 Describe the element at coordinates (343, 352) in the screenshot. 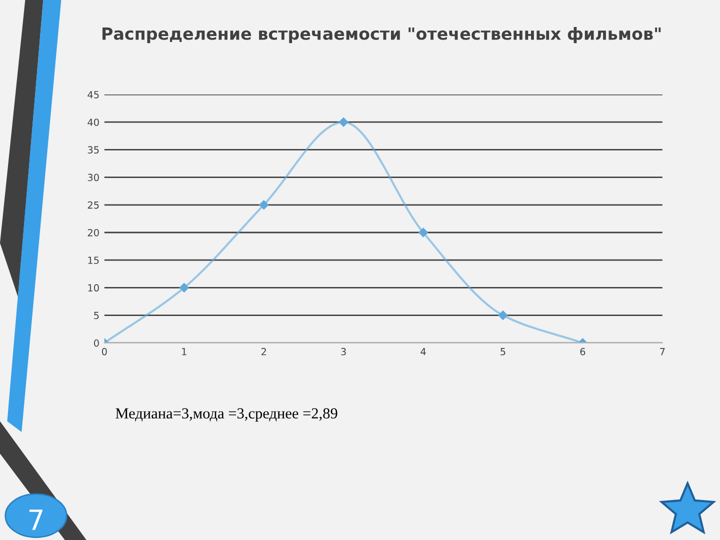

I see `x-tick-label: 3` at that location.